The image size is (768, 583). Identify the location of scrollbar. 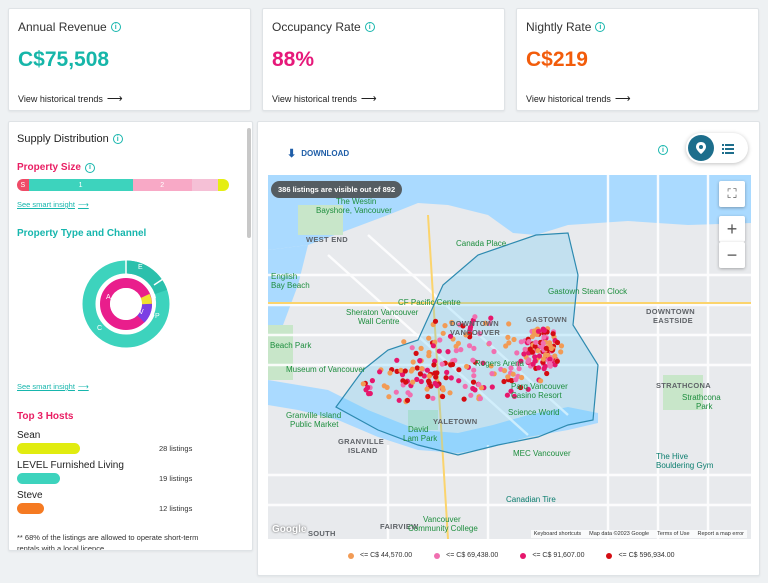
(249, 183).